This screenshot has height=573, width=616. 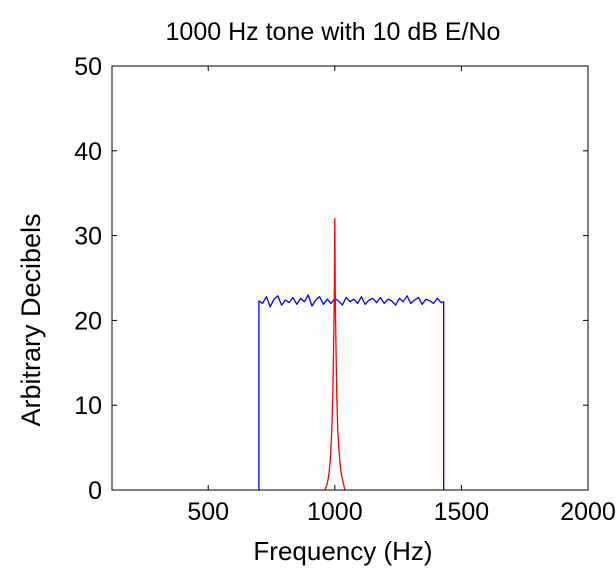 I want to click on y-tick-label: 30, so click(x=88, y=237).